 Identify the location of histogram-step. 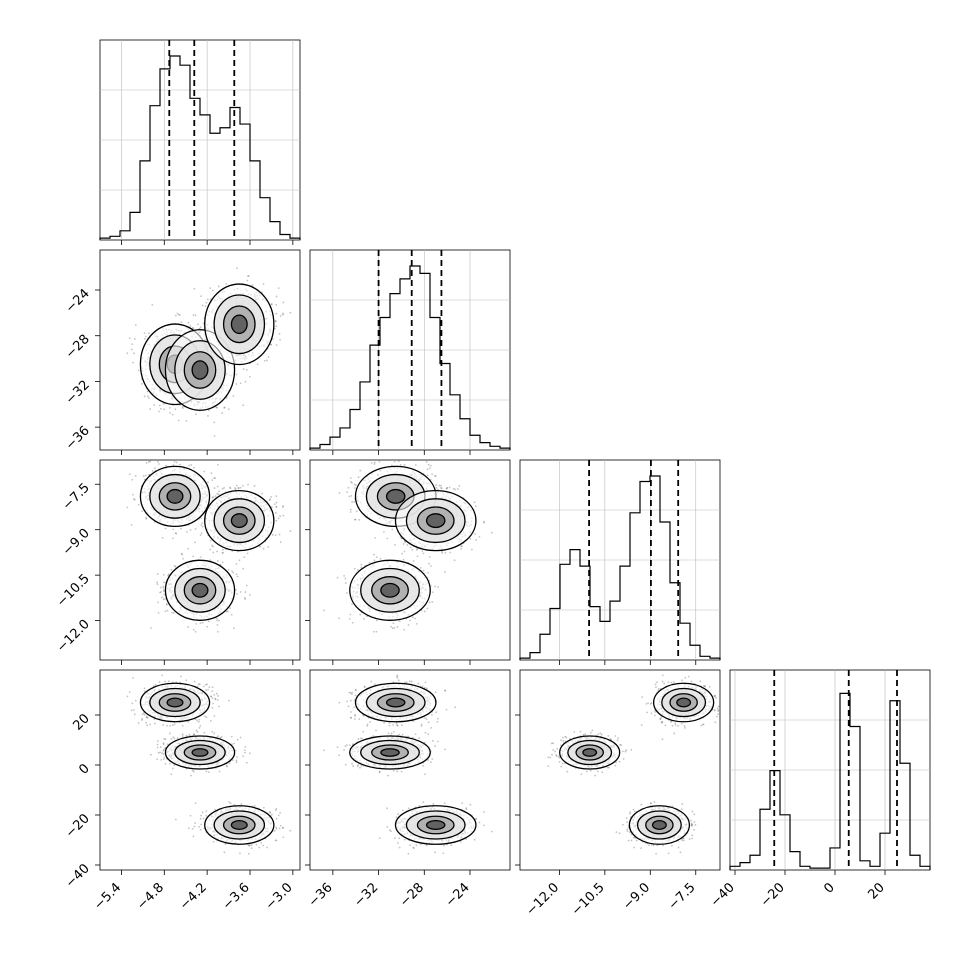
(200, 147).